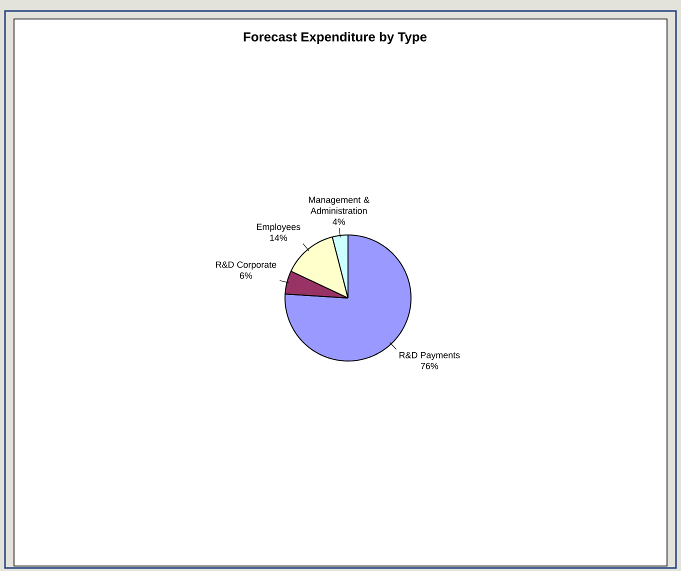 The image size is (681, 571). Describe the element at coordinates (339, 221) in the screenshot. I see `data-label: 4%` at that location.